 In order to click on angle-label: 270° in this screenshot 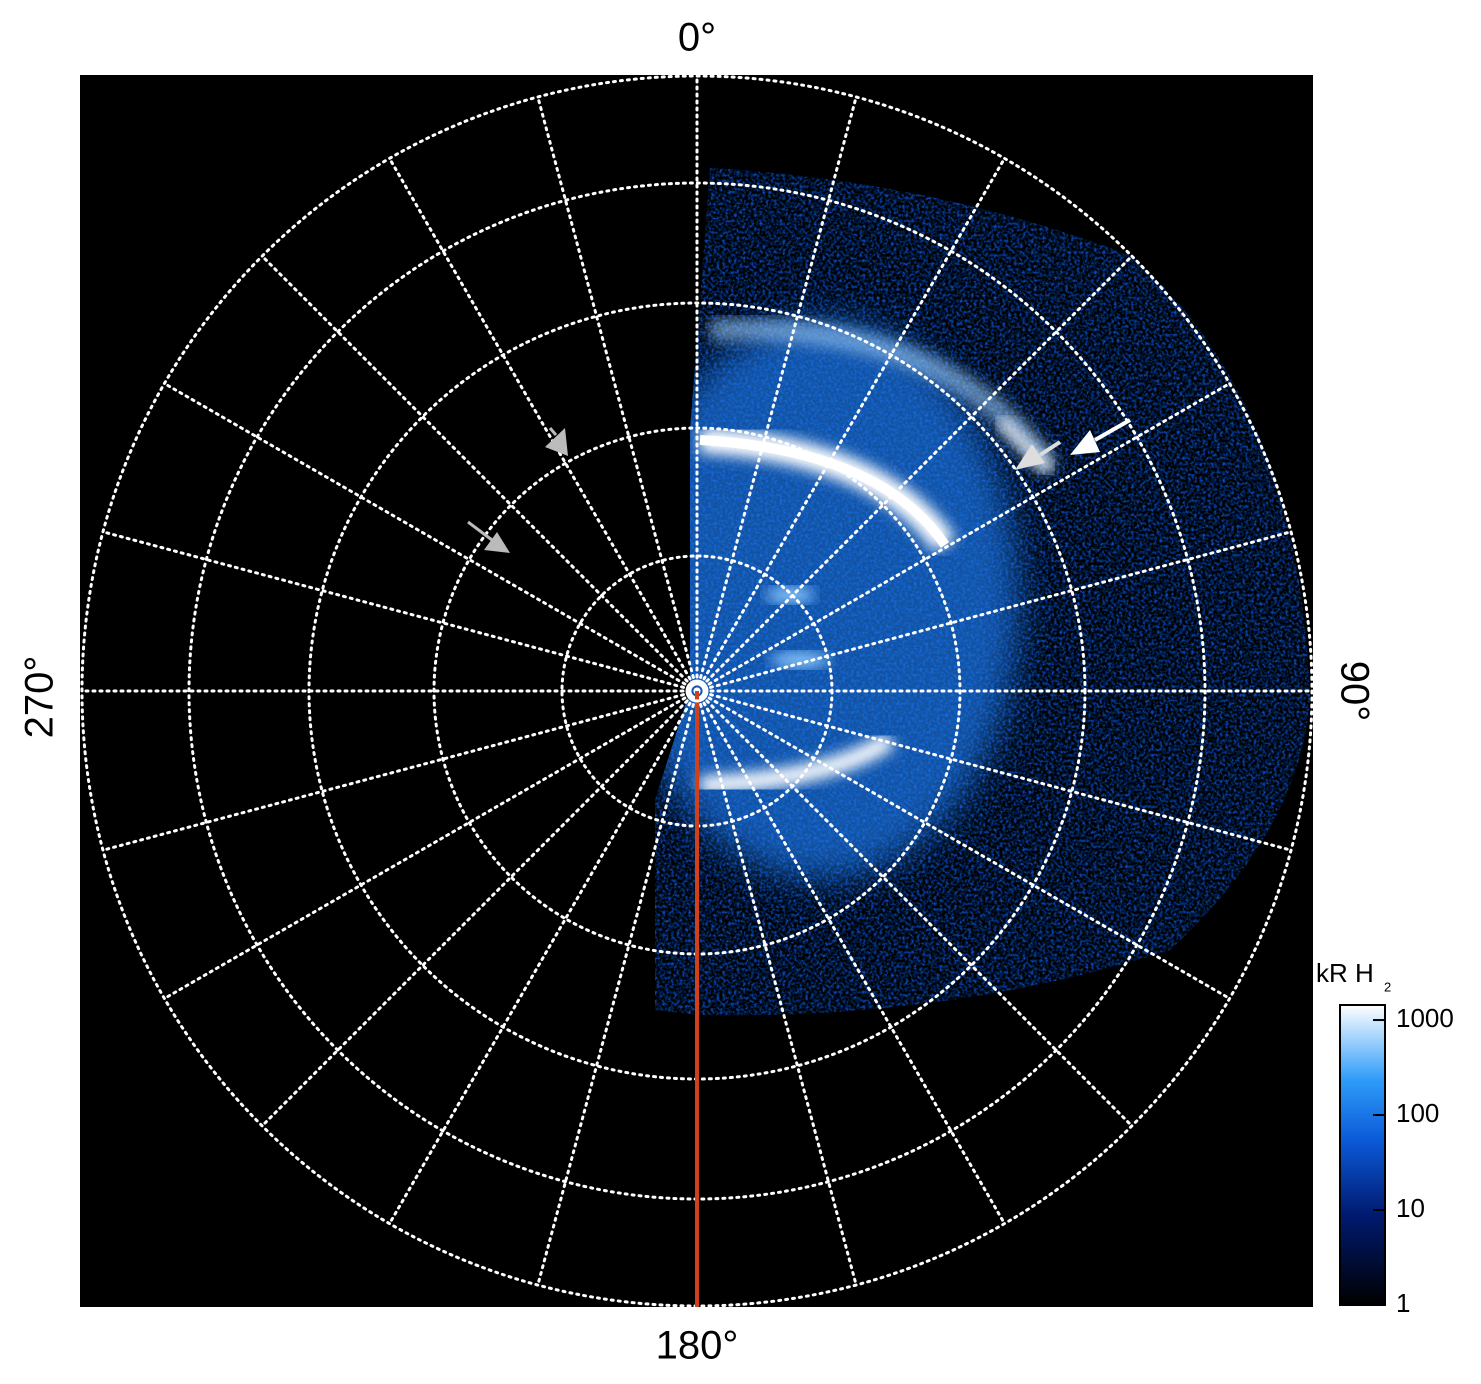, I will do `click(40, 697)`.